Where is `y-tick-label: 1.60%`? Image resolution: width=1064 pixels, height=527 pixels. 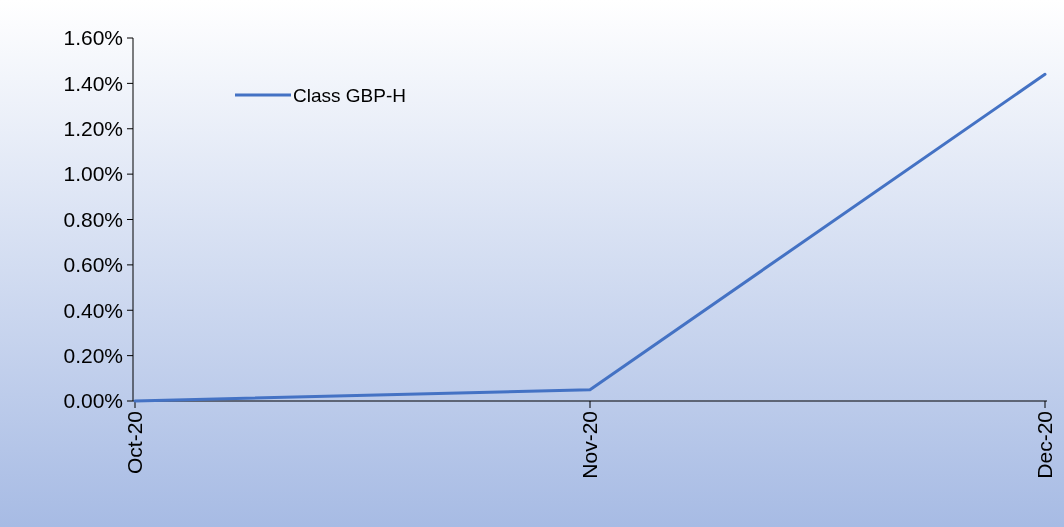
y-tick-label: 1.60% is located at coordinates (93, 38).